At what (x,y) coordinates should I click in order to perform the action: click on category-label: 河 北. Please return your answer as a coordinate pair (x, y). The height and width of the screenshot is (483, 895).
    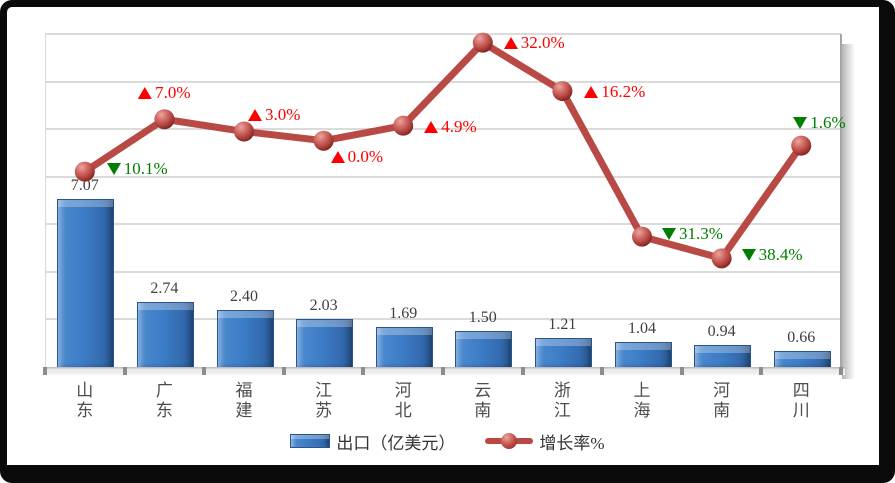
    Looking at the image, I should click on (403, 400).